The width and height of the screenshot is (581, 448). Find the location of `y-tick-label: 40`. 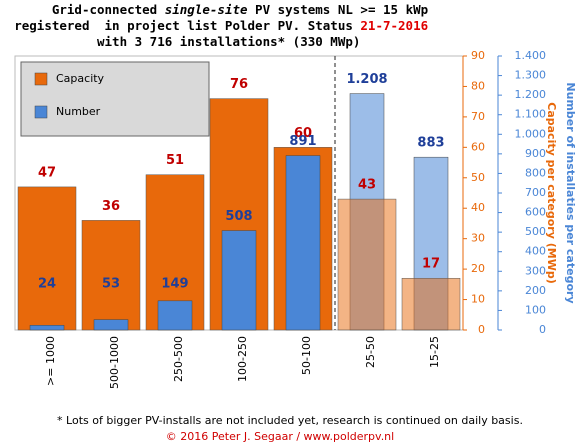

y-tick-label: 40 is located at coordinates (478, 207).